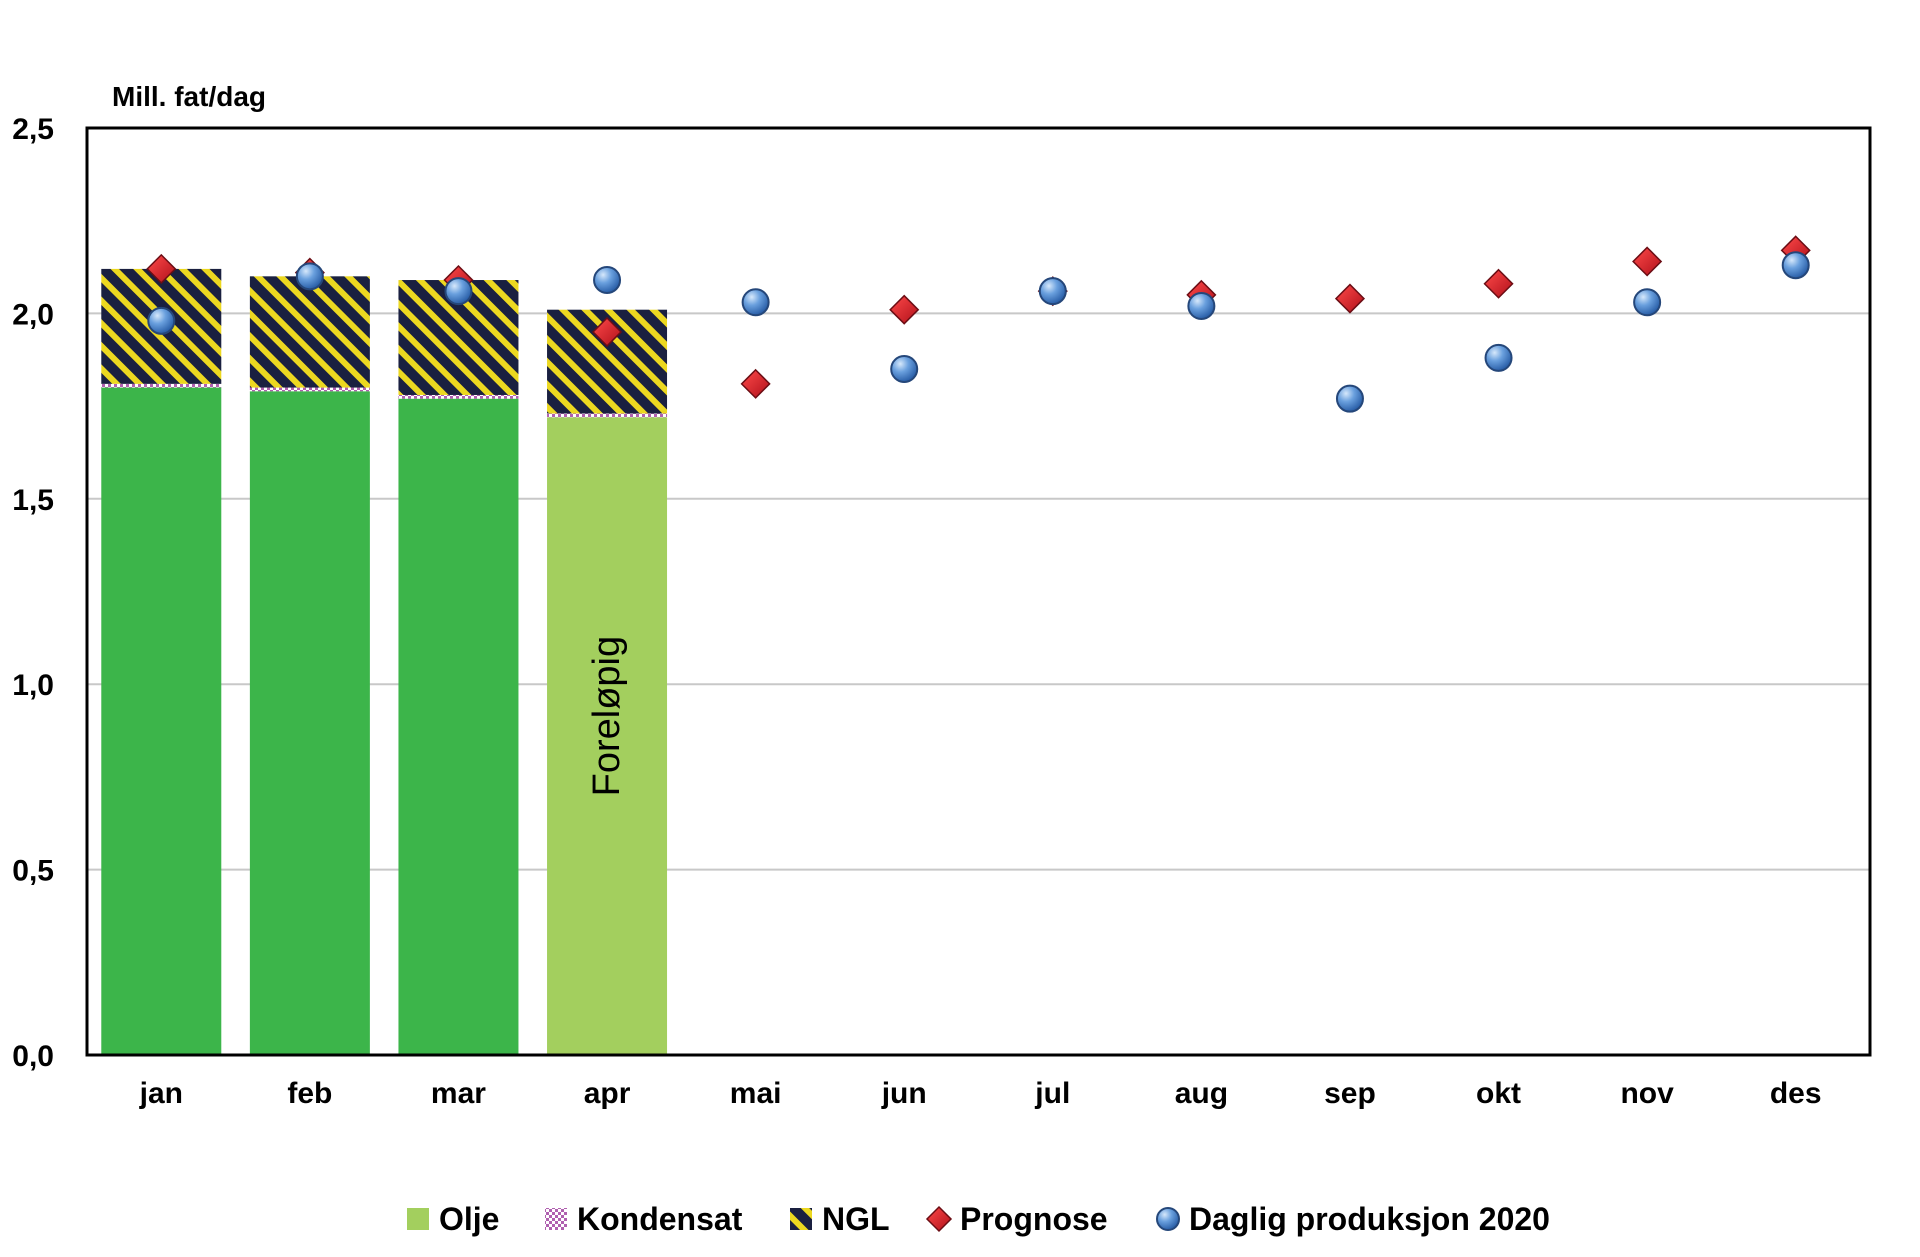  I want to click on bar-kondensat-mar, so click(458, 396).